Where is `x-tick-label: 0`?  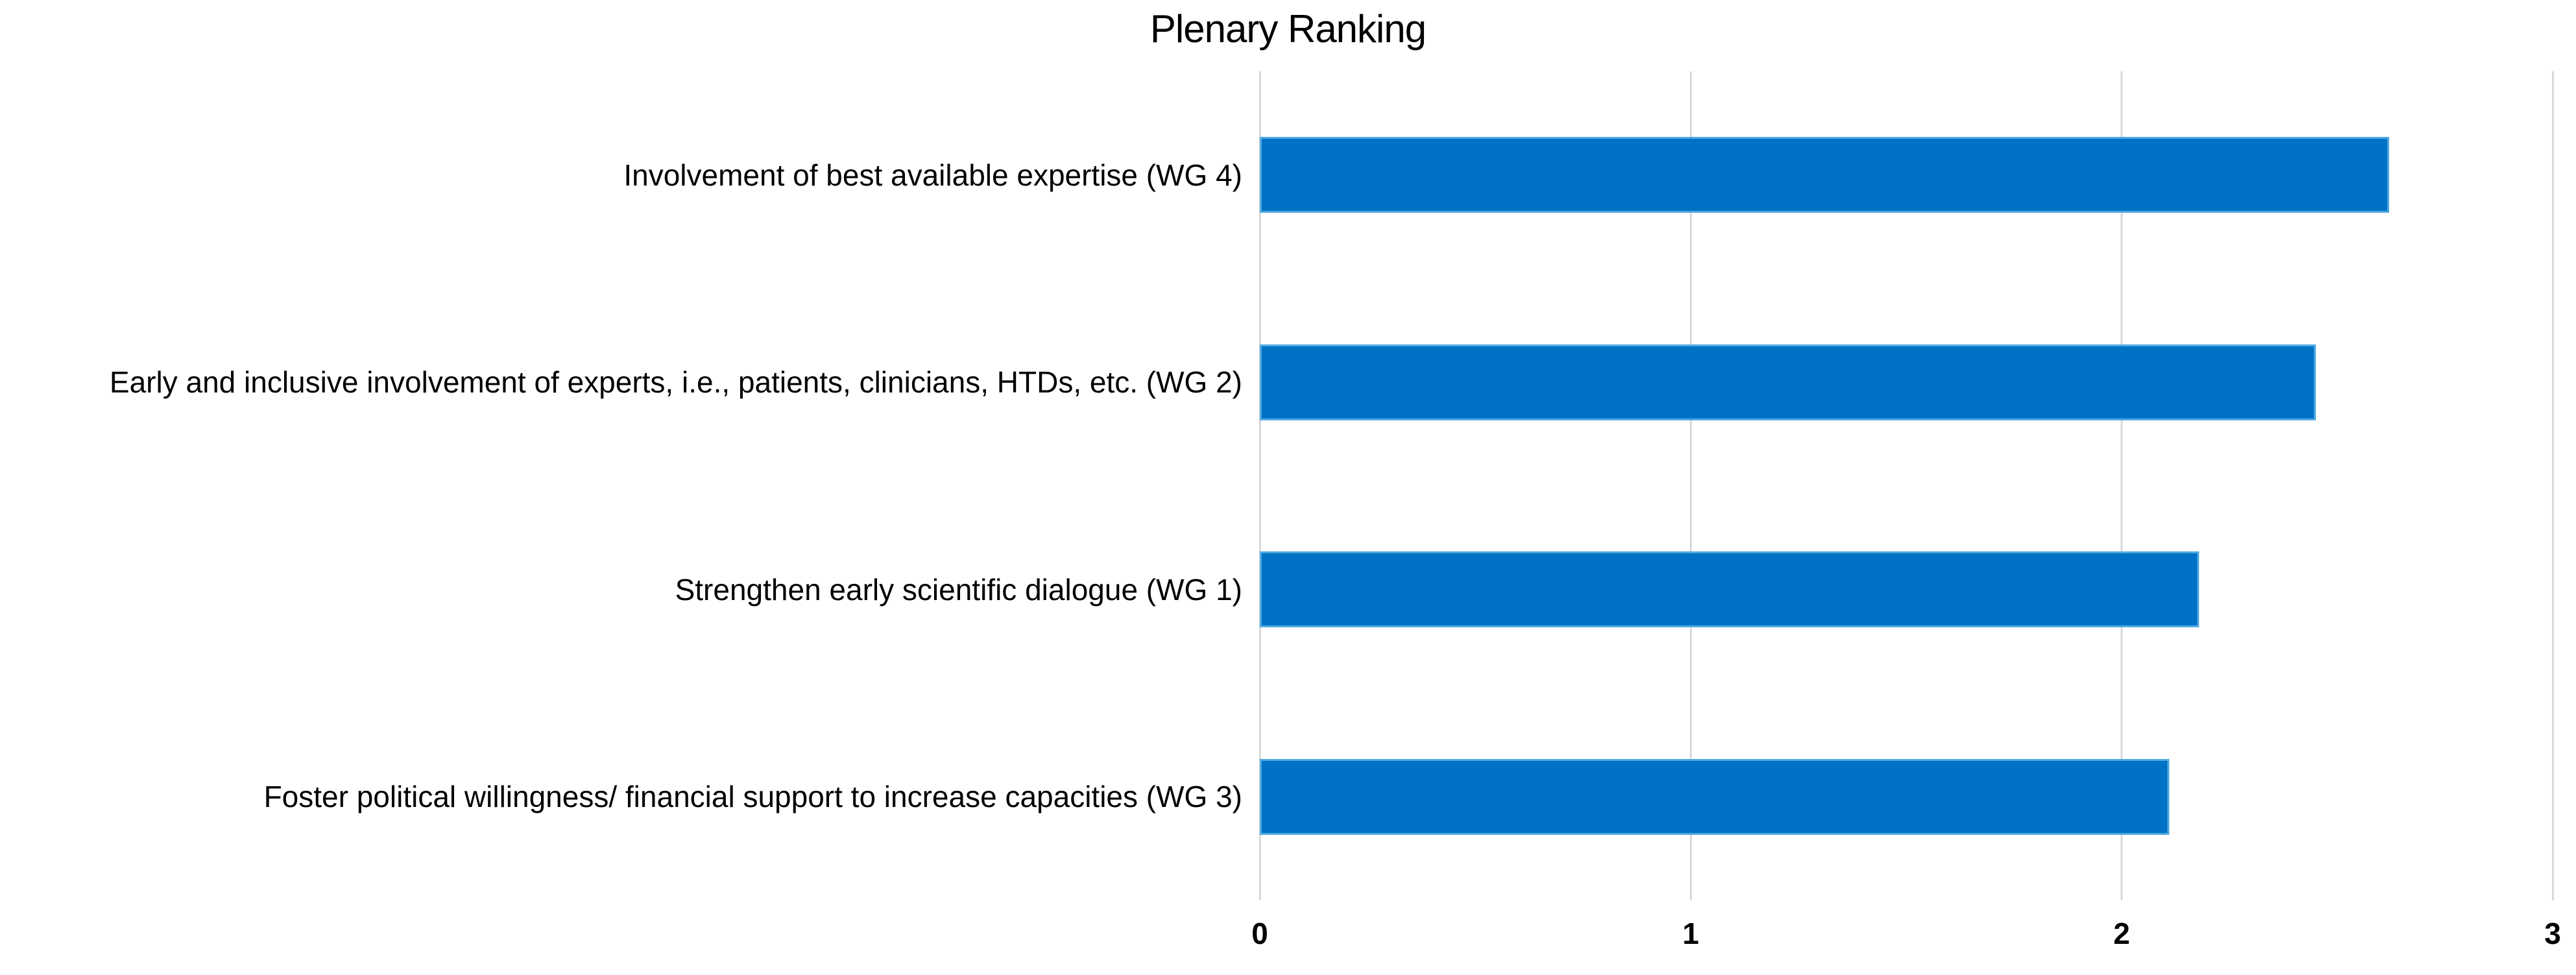 x-tick-label: 0 is located at coordinates (1259, 934).